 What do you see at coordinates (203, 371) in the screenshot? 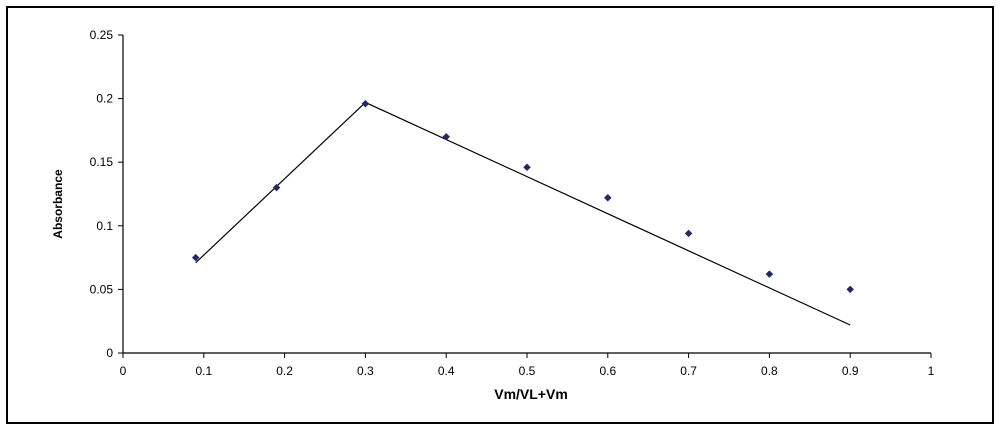
I see `x-tick-label: 0.1` at bounding box center [203, 371].